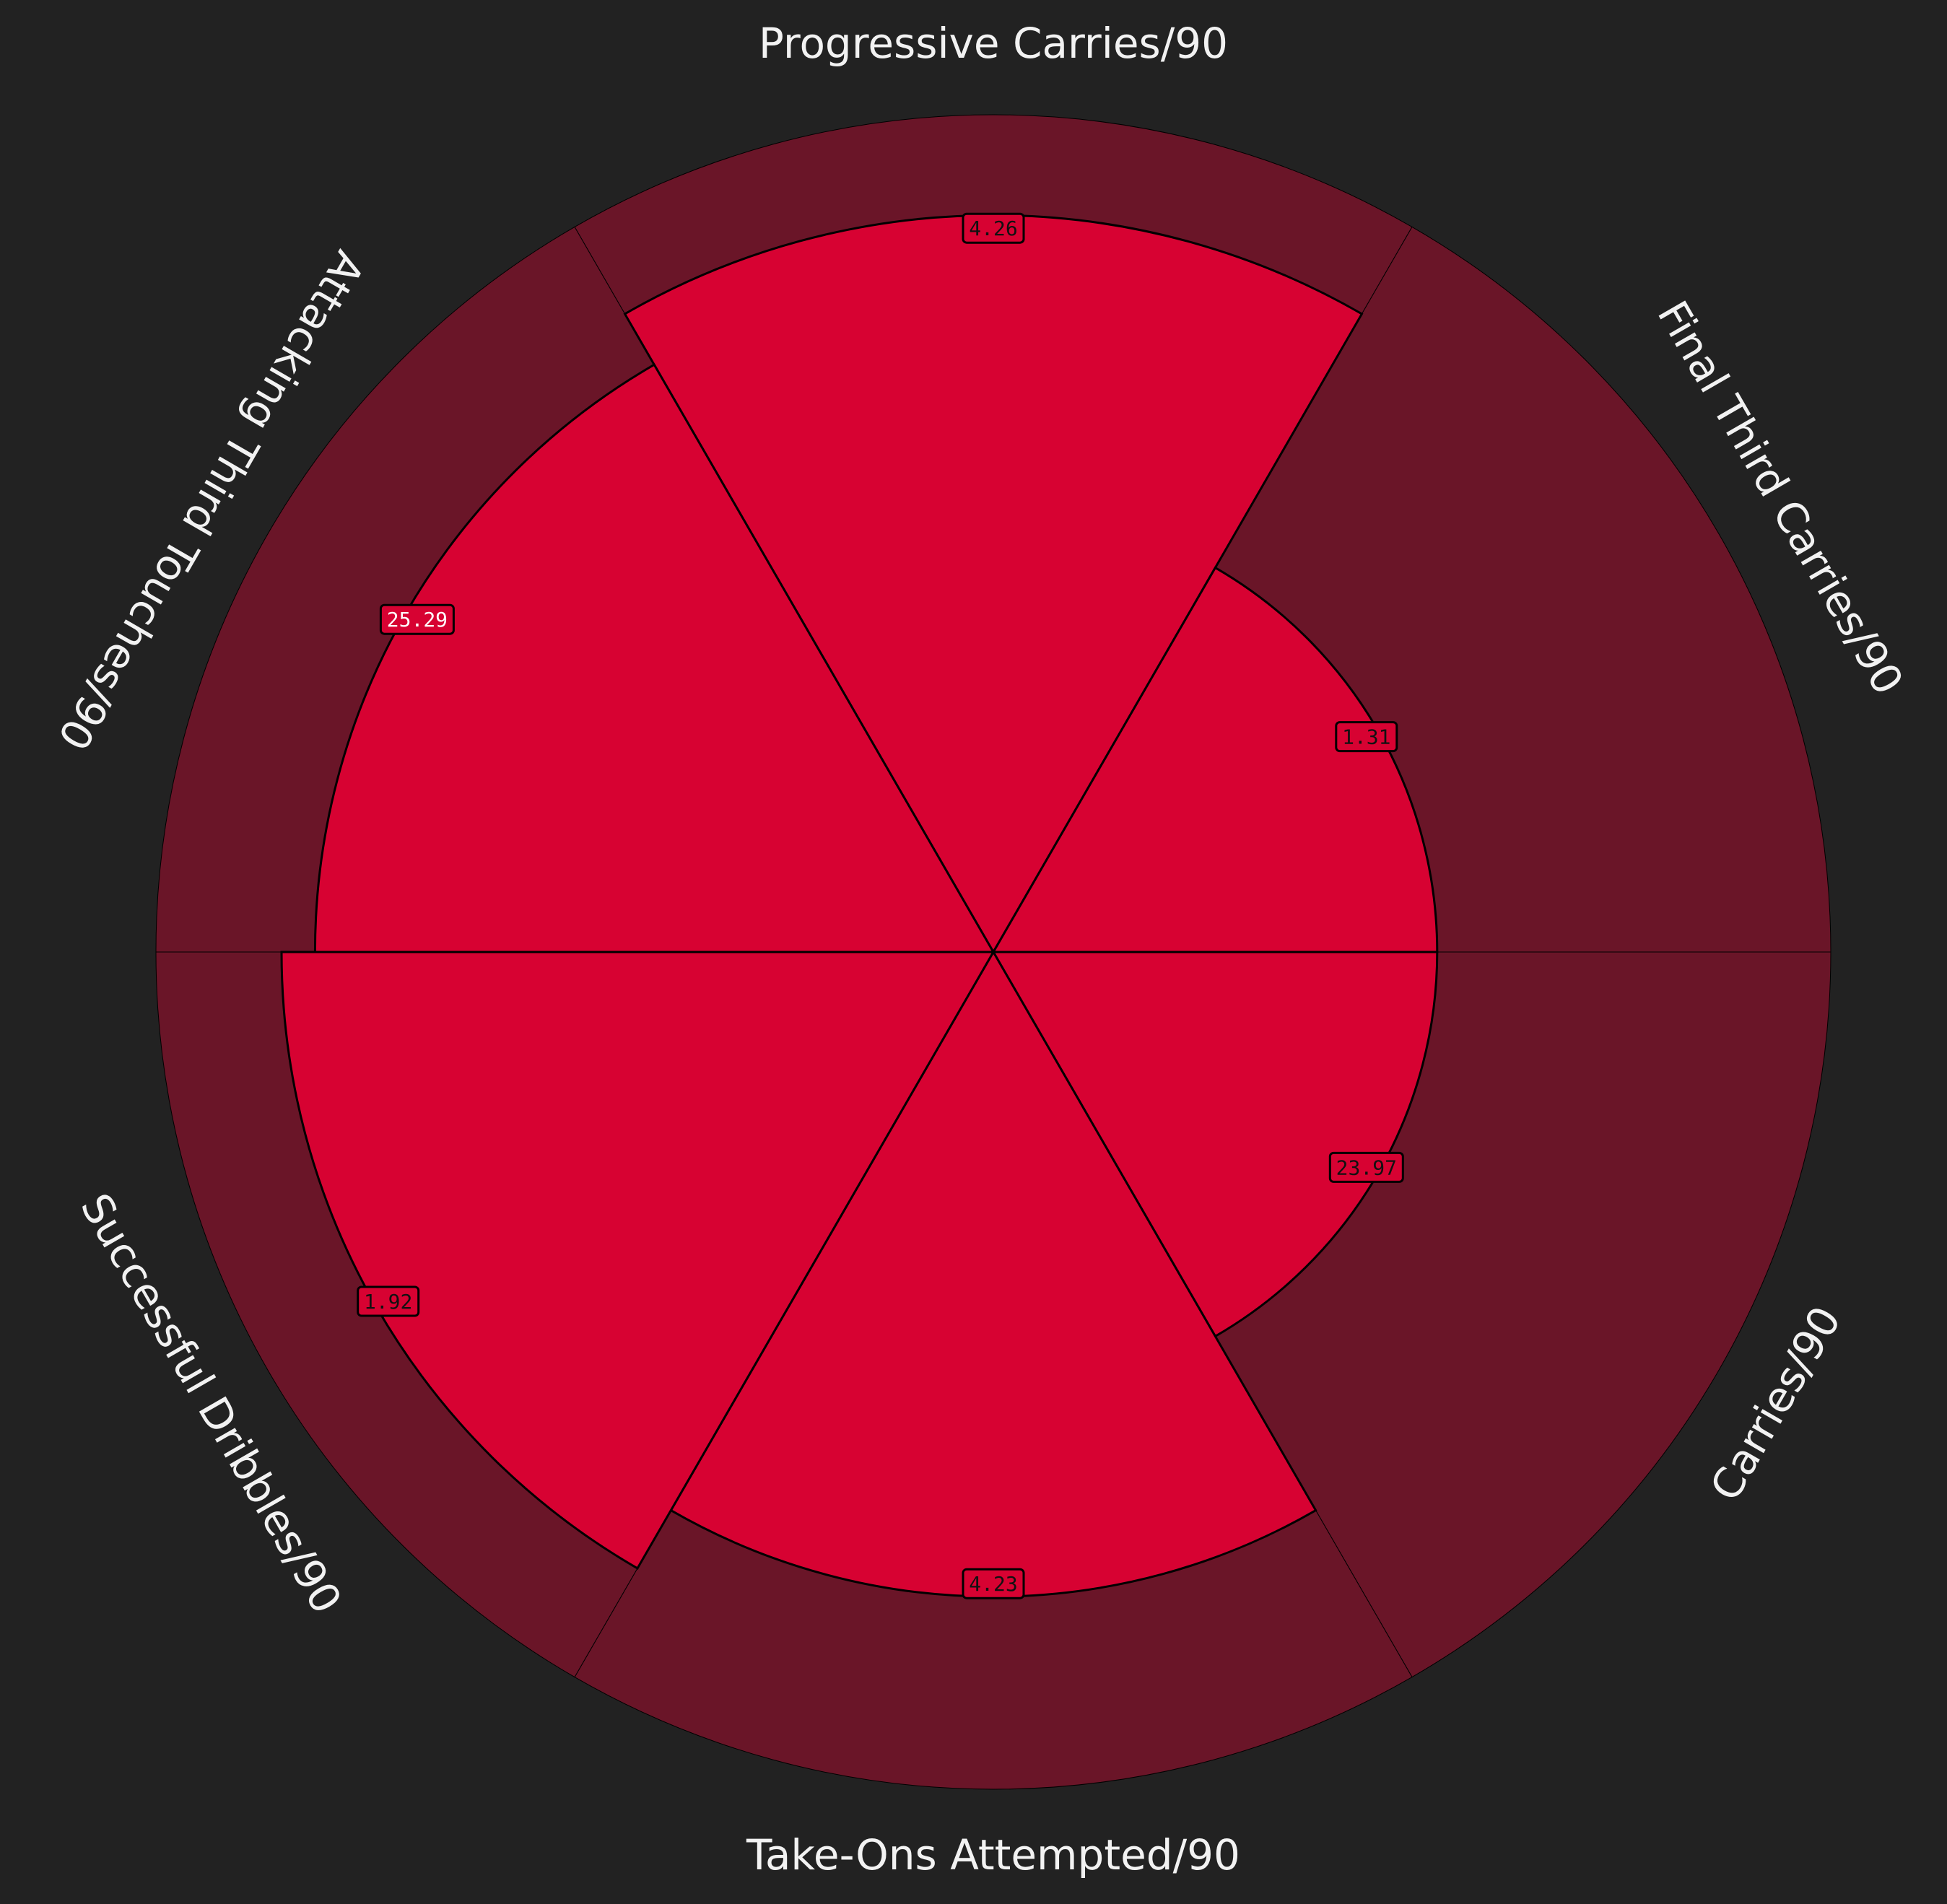  I want to click on value-text: 1.92, so click(388, 1302).